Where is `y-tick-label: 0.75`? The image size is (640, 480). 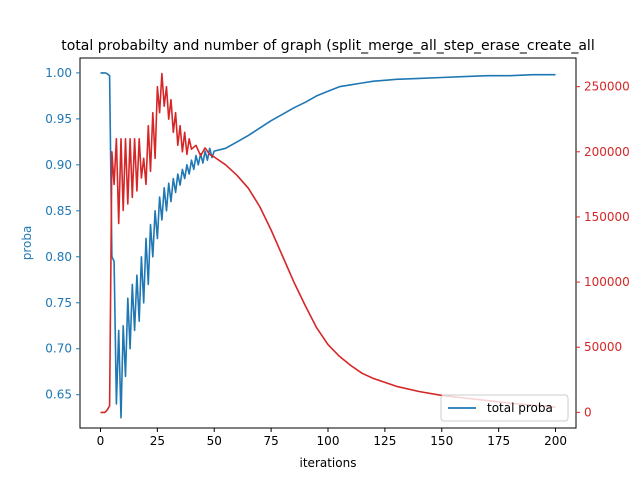
y-tick-label: 0.75 is located at coordinates (58, 303).